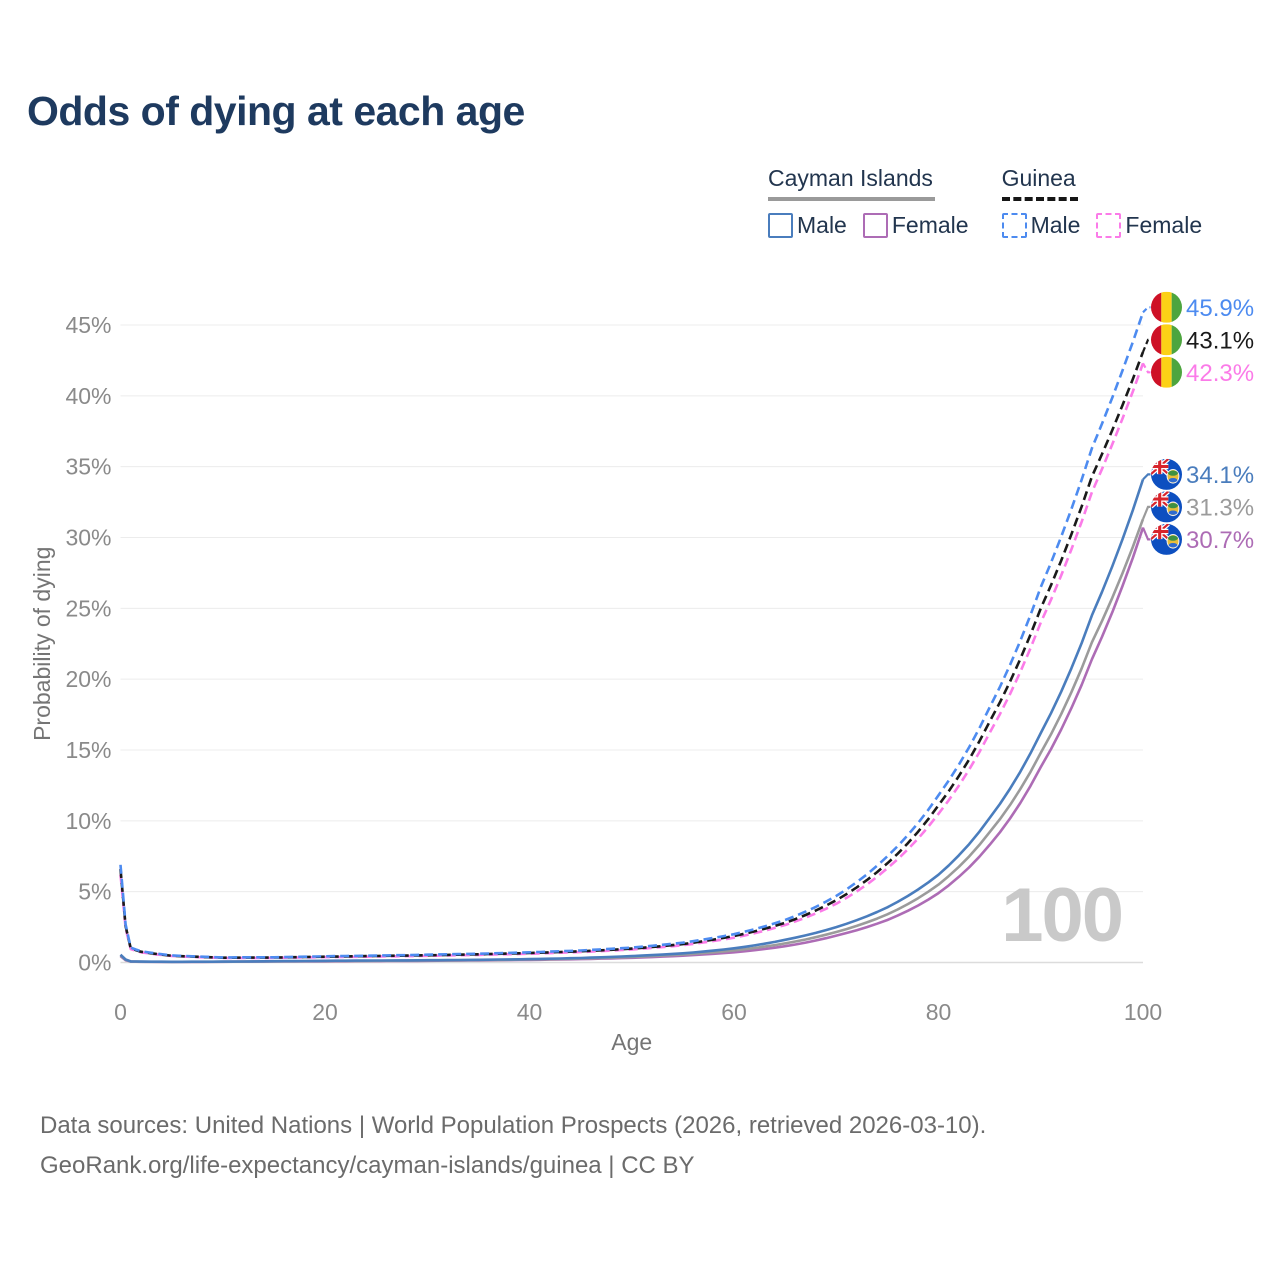 This screenshot has width=1280, height=1280. What do you see at coordinates (120, 1012) in the screenshot?
I see `x-tick-label: 0` at bounding box center [120, 1012].